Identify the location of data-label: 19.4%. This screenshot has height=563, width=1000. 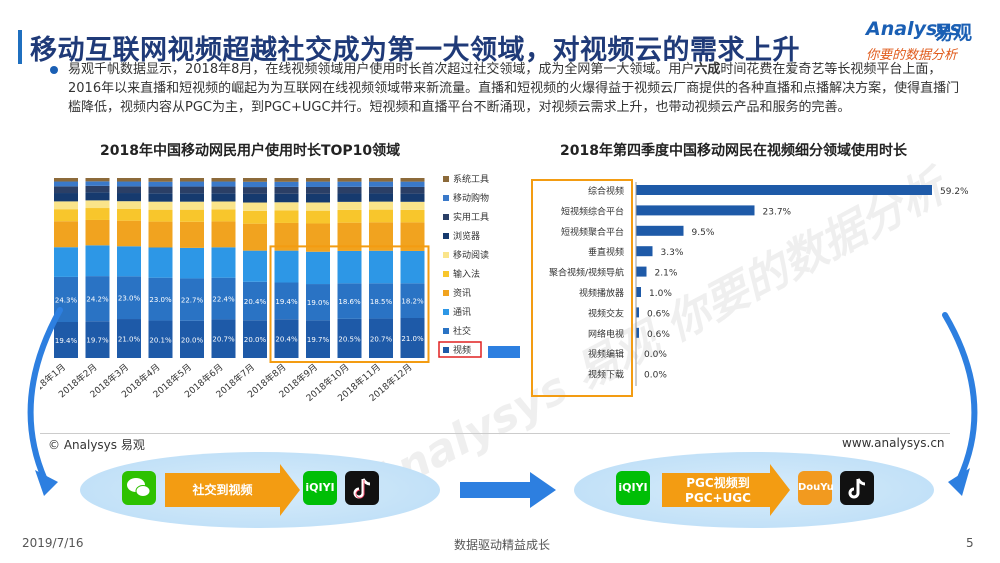
(286, 302).